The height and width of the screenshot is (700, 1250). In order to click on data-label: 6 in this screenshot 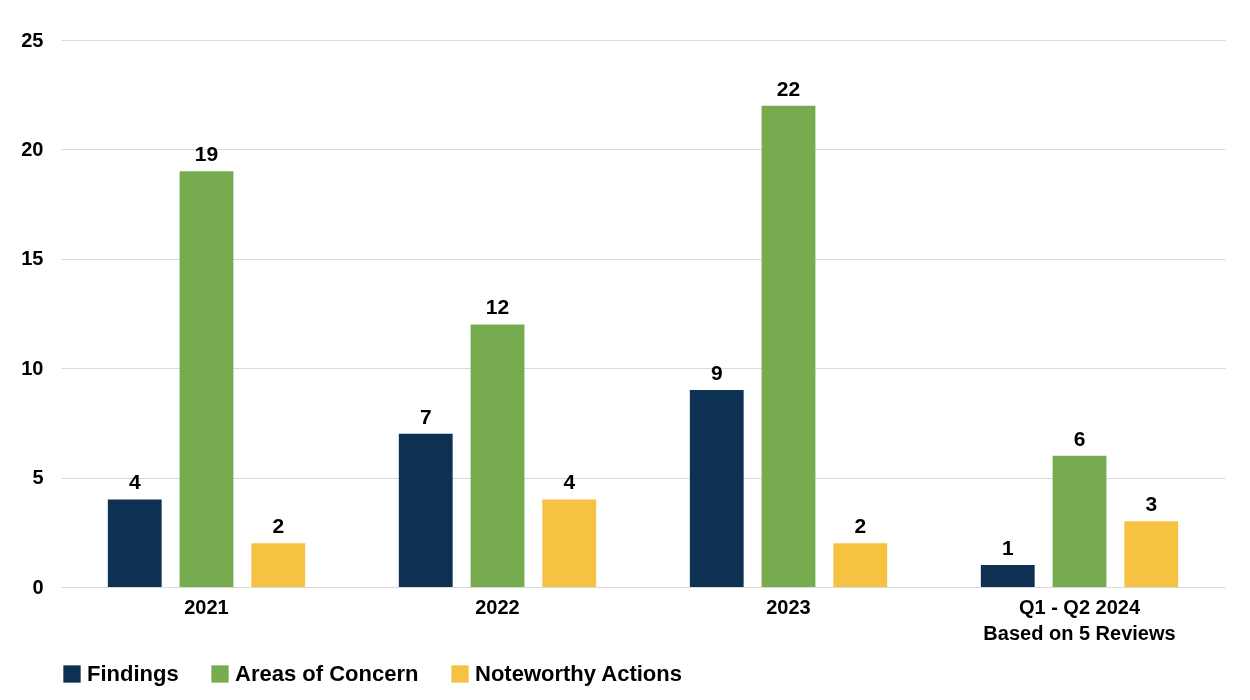, I will do `click(1079, 438)`.